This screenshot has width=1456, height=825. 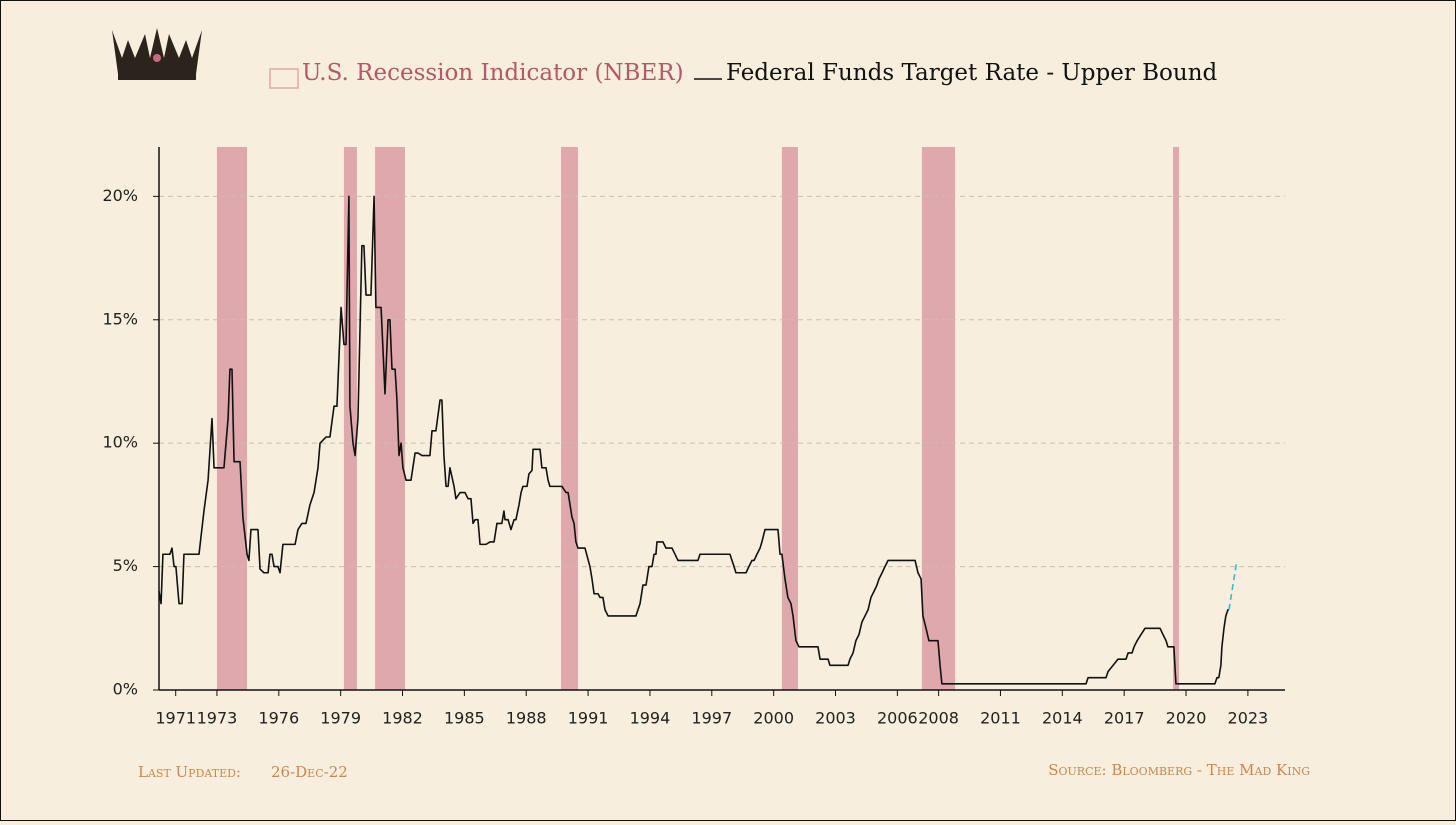 I want to click on crown-logo, so click(x=157, y=54).